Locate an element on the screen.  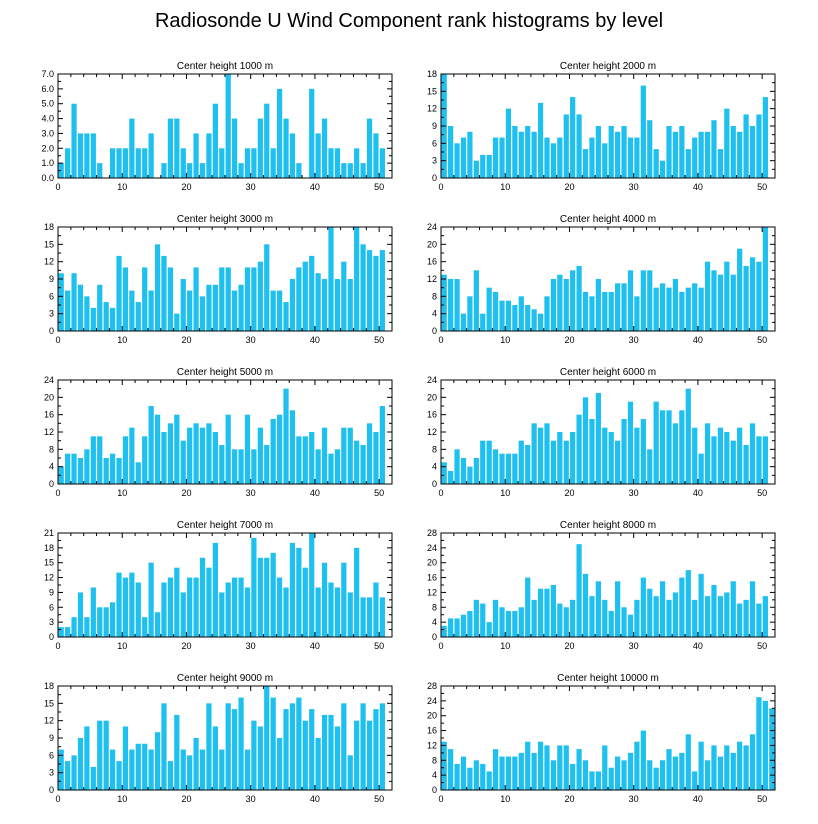
y-tick-label: 6 is located at coordinates (51, 607).